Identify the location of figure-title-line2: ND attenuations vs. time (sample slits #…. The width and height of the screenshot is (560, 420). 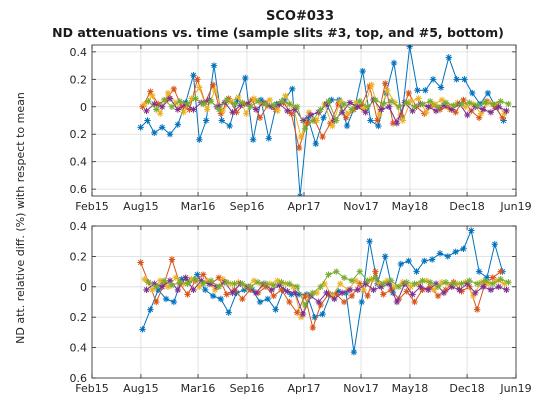
(278, 32).